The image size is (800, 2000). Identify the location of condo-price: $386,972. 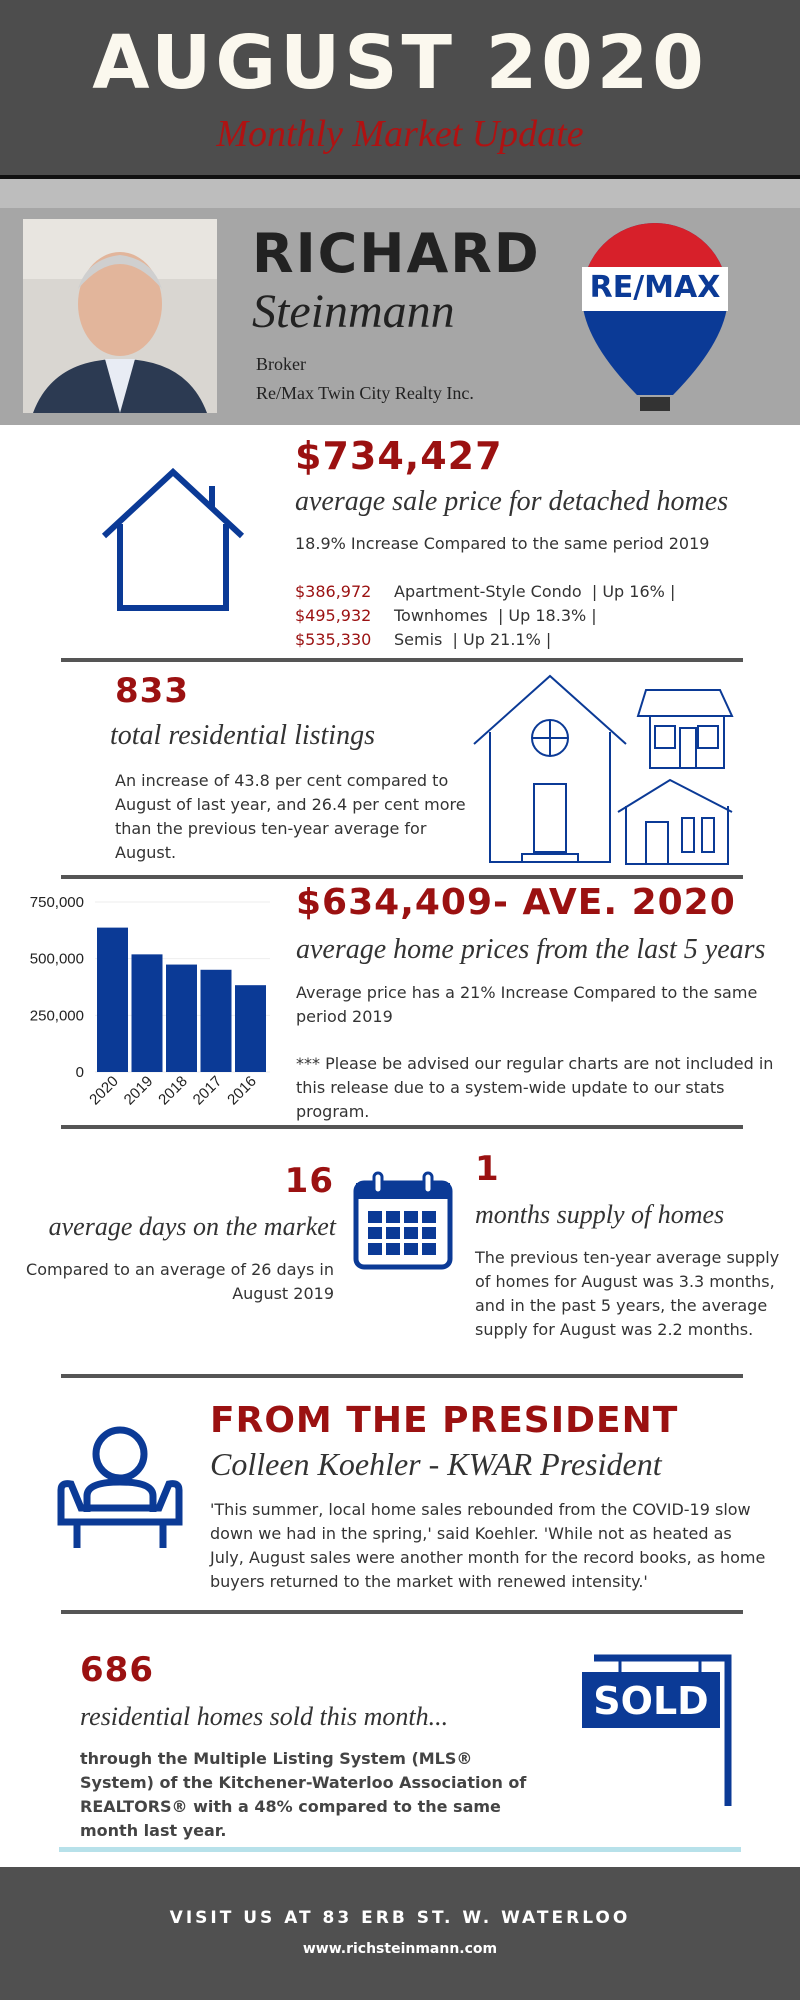
(333, 591).